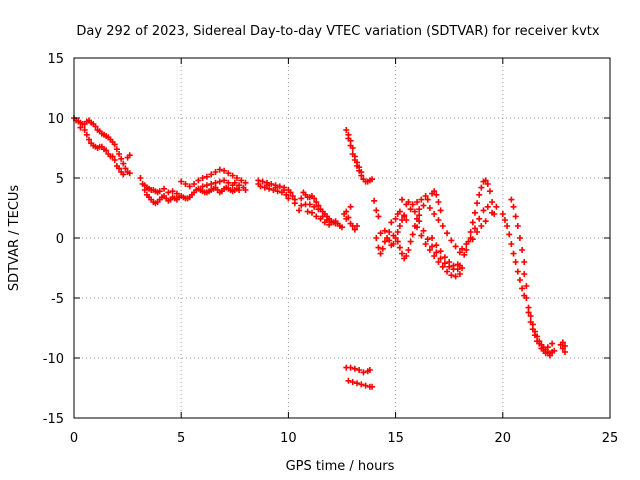 This screenshot has width=640, height=480. What do you see at coordinates (53, 419) in the screenshot?
I see `y-tick-label: -15` at bounding box center [53, 419].